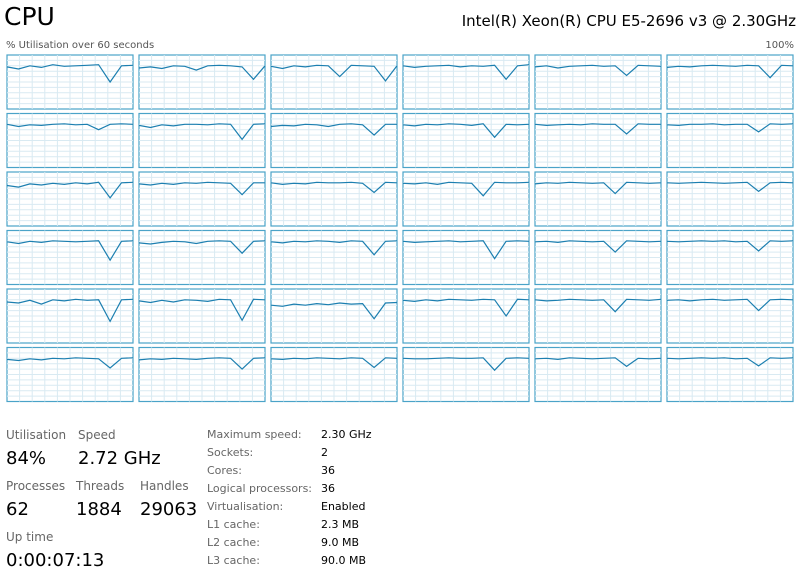  I want to click on stat-value: 1884, so click(99, 509).